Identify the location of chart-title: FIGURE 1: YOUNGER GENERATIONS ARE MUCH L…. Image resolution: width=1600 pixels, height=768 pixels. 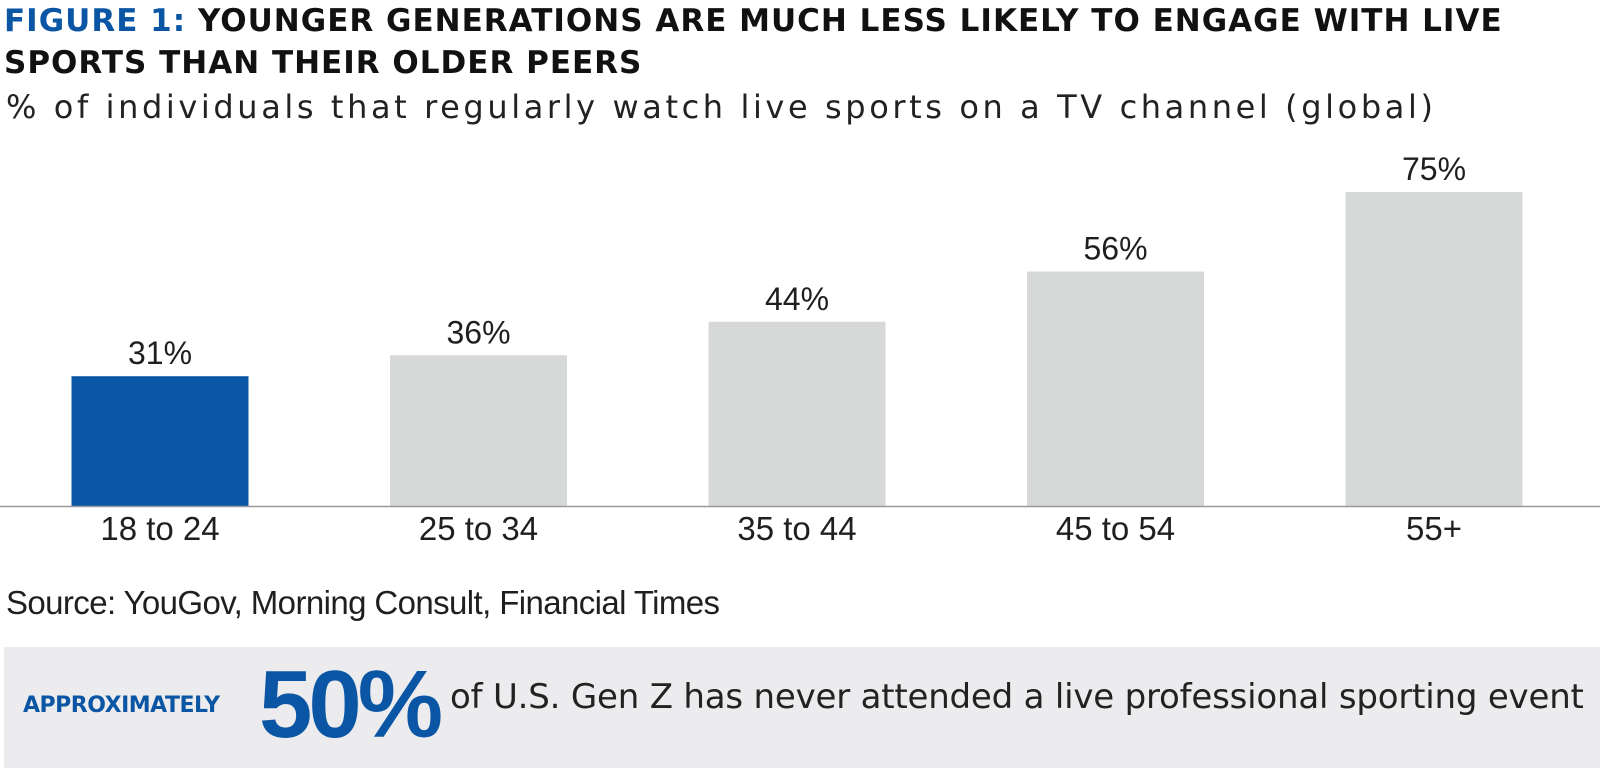
(799, 42).